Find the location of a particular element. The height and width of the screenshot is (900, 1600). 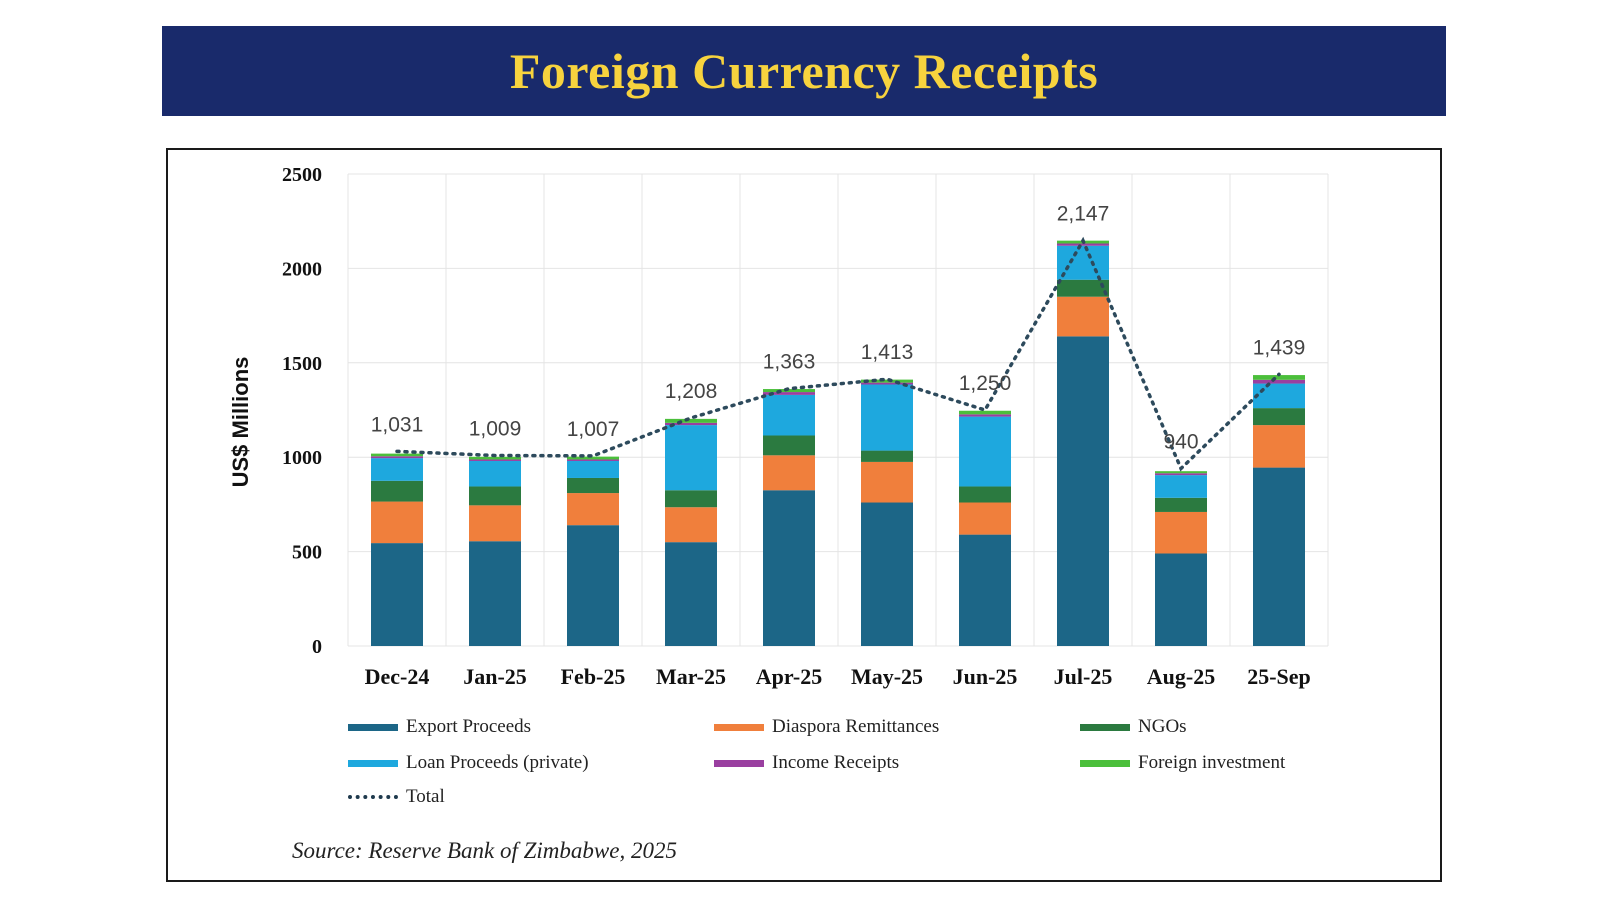

x-tick-label: Dec-24 is located at coordinates (397, 676).